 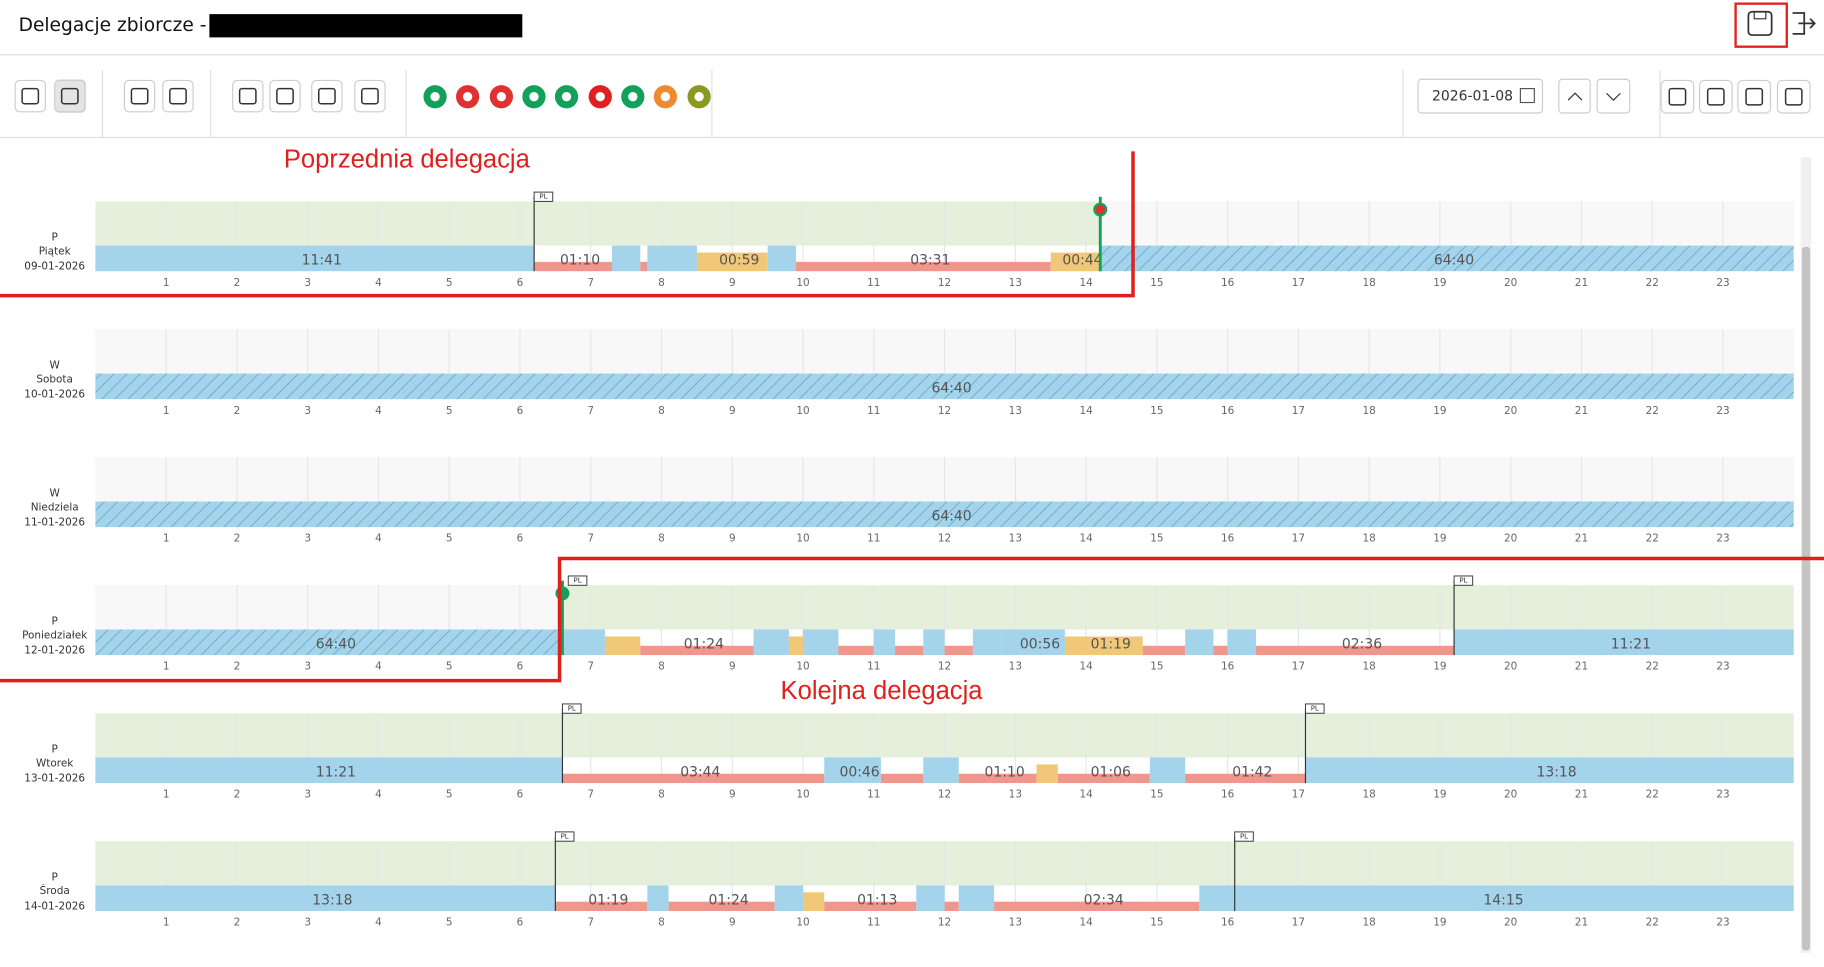 What do you see at coordinates (55, 635) in the screenshot?
I see `day-name: Poniedziałek` at bounding box center [55, 635].